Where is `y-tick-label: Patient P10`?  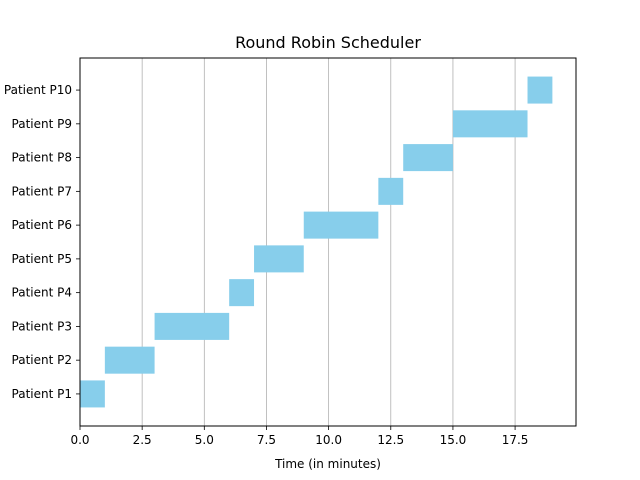 y-tick-label: Patient P10 is located at coordinates (38, 90).